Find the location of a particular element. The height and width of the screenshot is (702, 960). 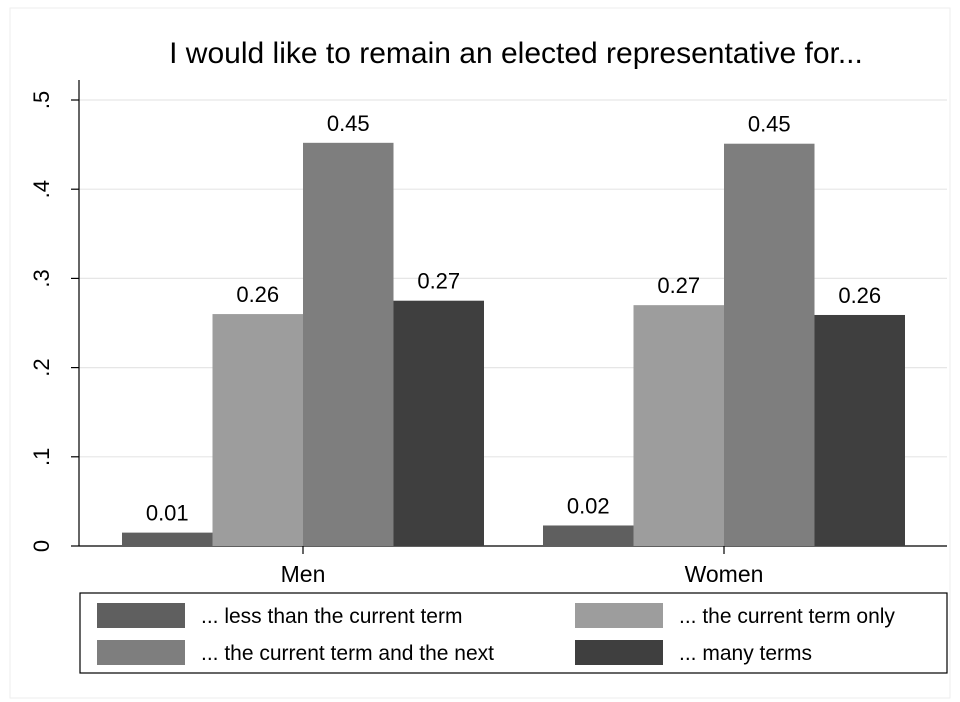

legend-label: ... the current term and the next is located at coordinates (347, 653).